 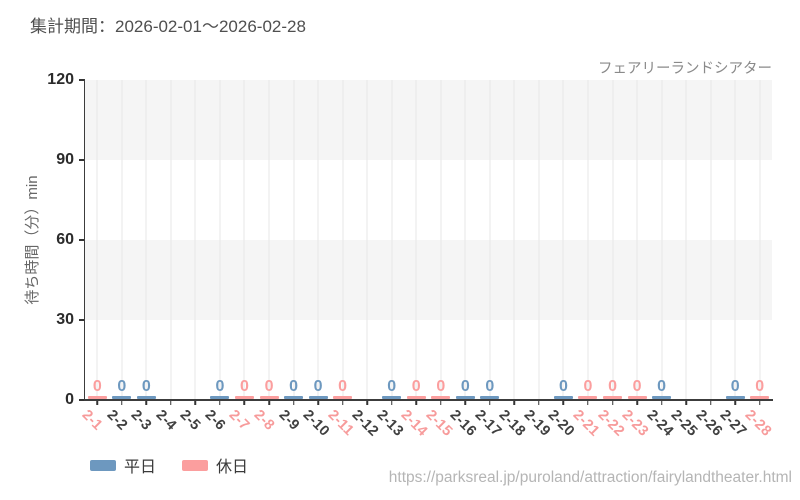 What do you see at coordinates (289, 420) in the screenshot?
I see `x-label-2-9: 2-9` at bounding box center [289, 420].